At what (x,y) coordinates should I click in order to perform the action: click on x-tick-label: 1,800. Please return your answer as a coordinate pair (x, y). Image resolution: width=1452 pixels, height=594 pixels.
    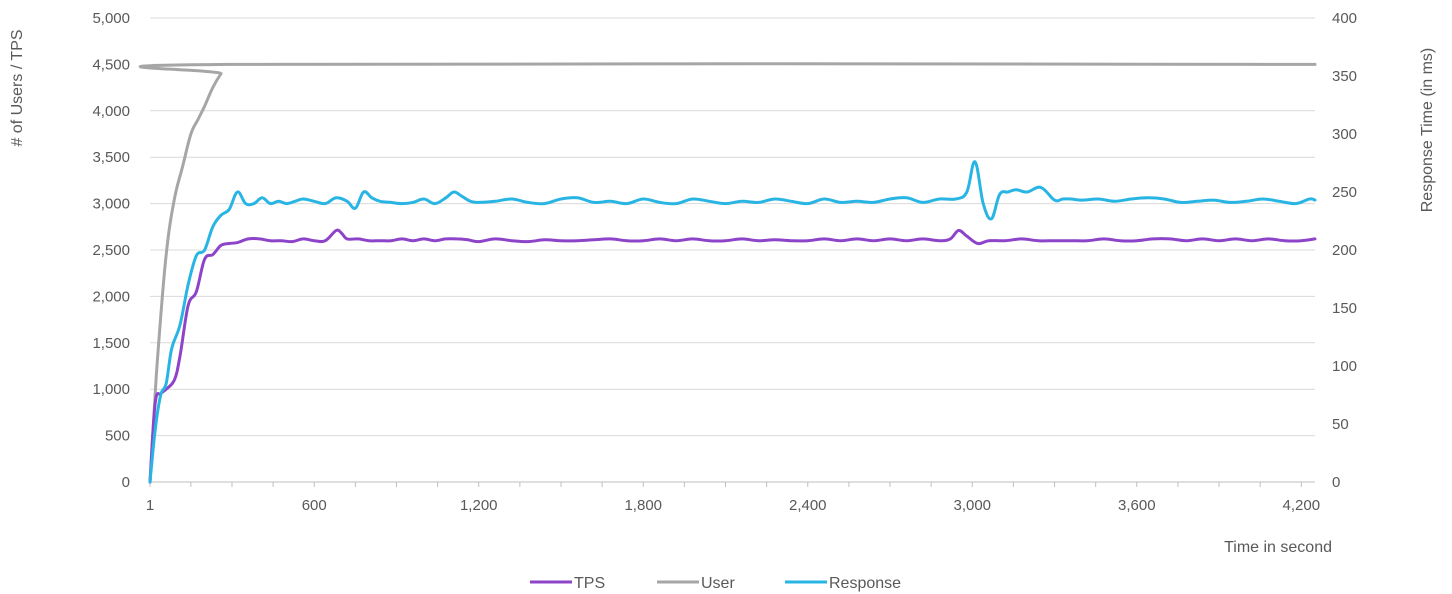
    Looking at the image, I should click on (643, 505).